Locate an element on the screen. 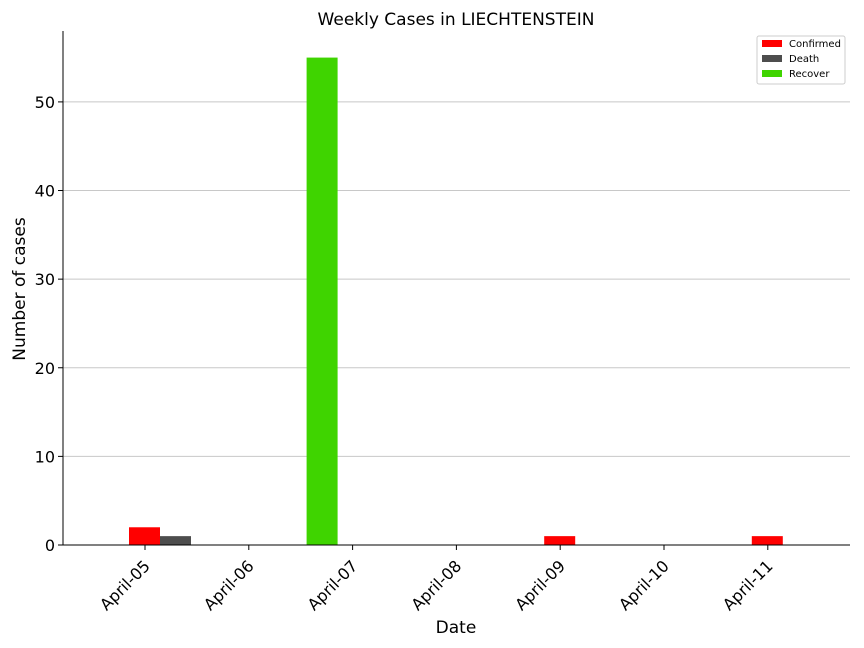 This screenshot has height=648, width=864. y-tick-label: 30 is located at coordinates (45, 279).